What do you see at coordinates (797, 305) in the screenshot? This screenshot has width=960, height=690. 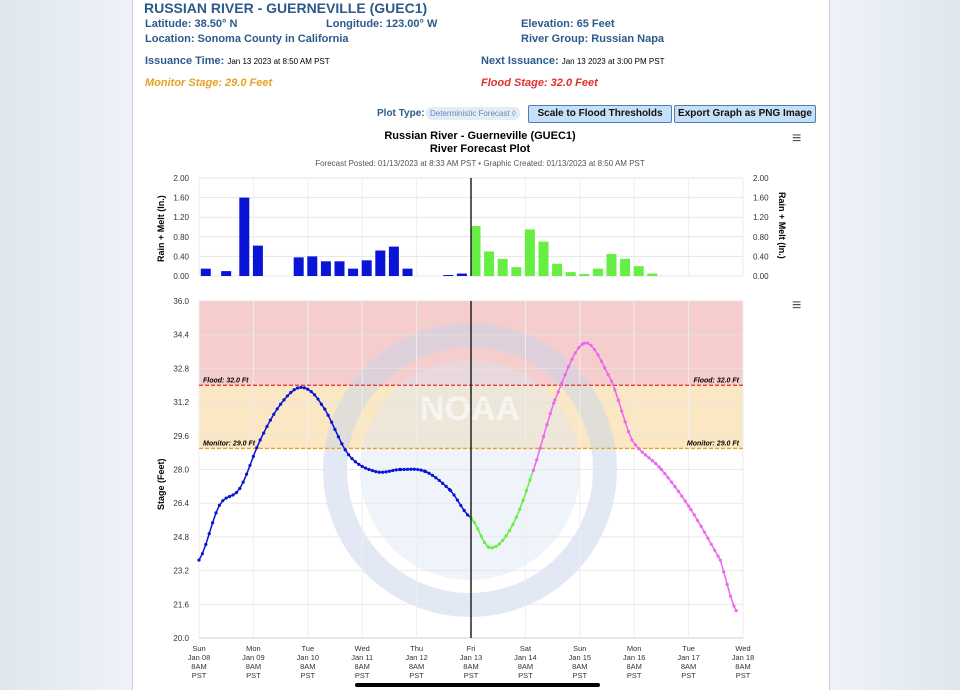 I see `stage-chart-menu-icon: ≡` at bounding box center [797, 305].